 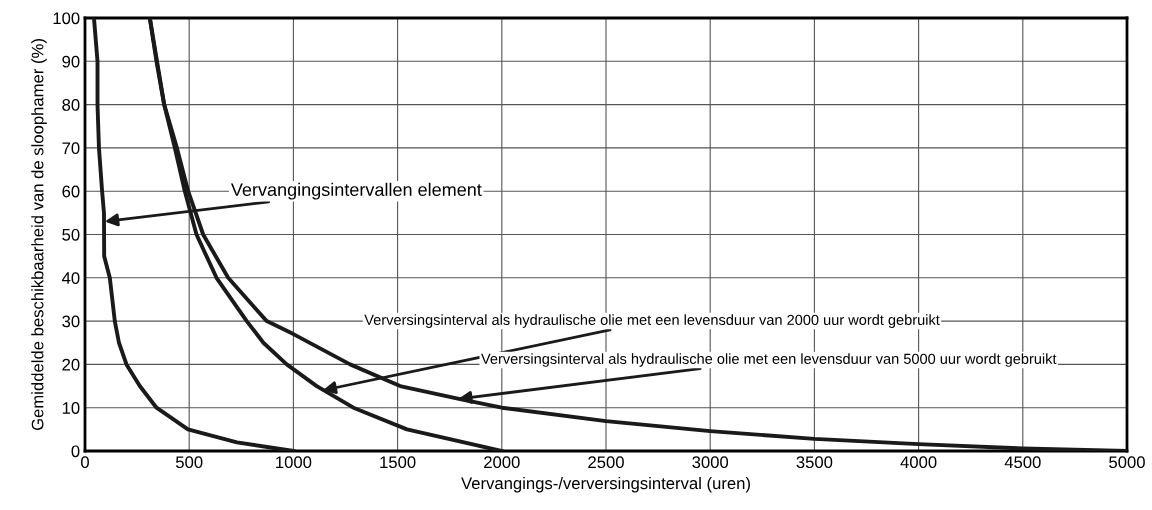 What do you see at coordinates (356, 191) in the screenshot?
I see `annotation: Vervangingsintervallen element` at bounding box center [356, 191].